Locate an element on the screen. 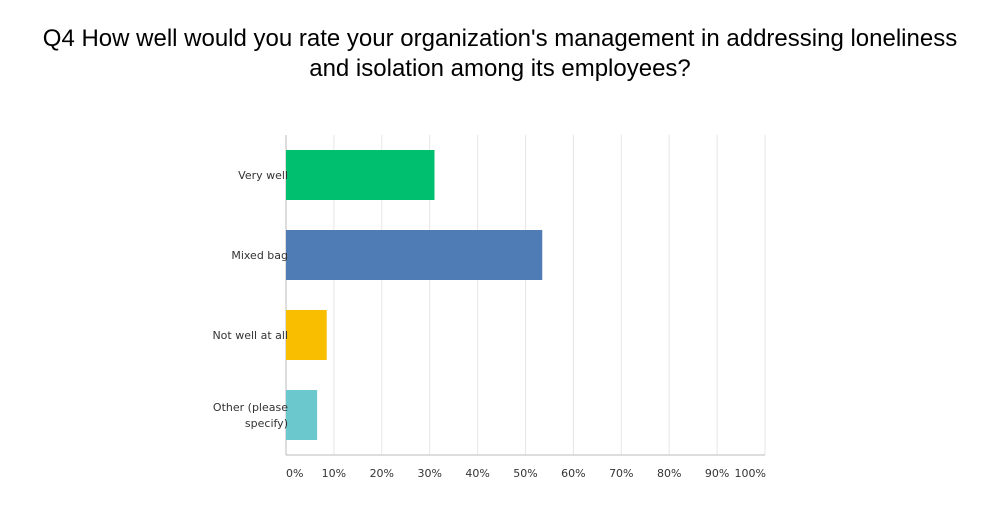 This screenshot has height=508, width=1000. category-label: Other (please specify) is located at coordinates (250, 415).